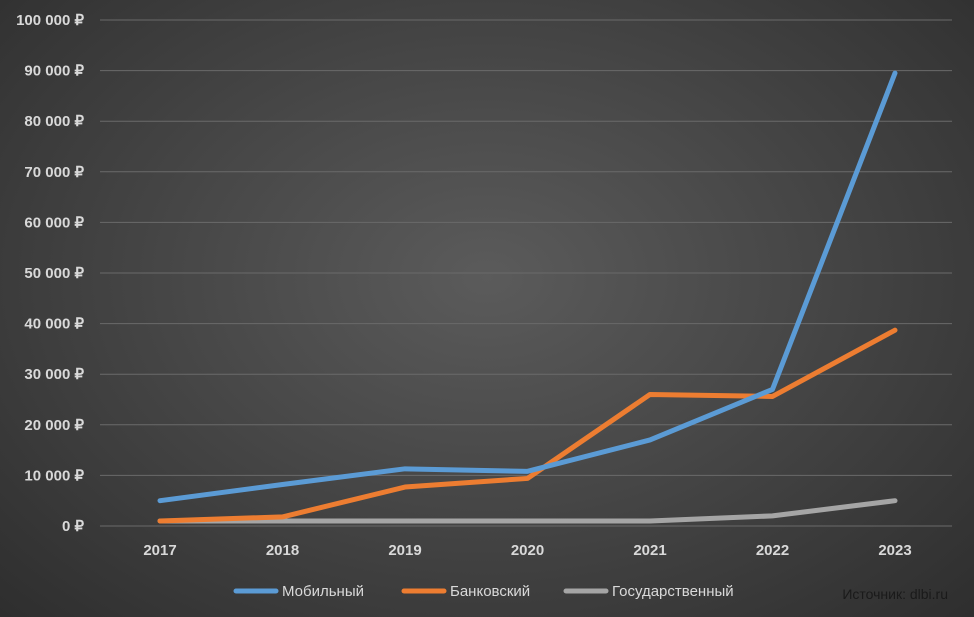 This screenshot has width=974, height=617. I want to click on x-tick-label: 2017, so click(159, 550).